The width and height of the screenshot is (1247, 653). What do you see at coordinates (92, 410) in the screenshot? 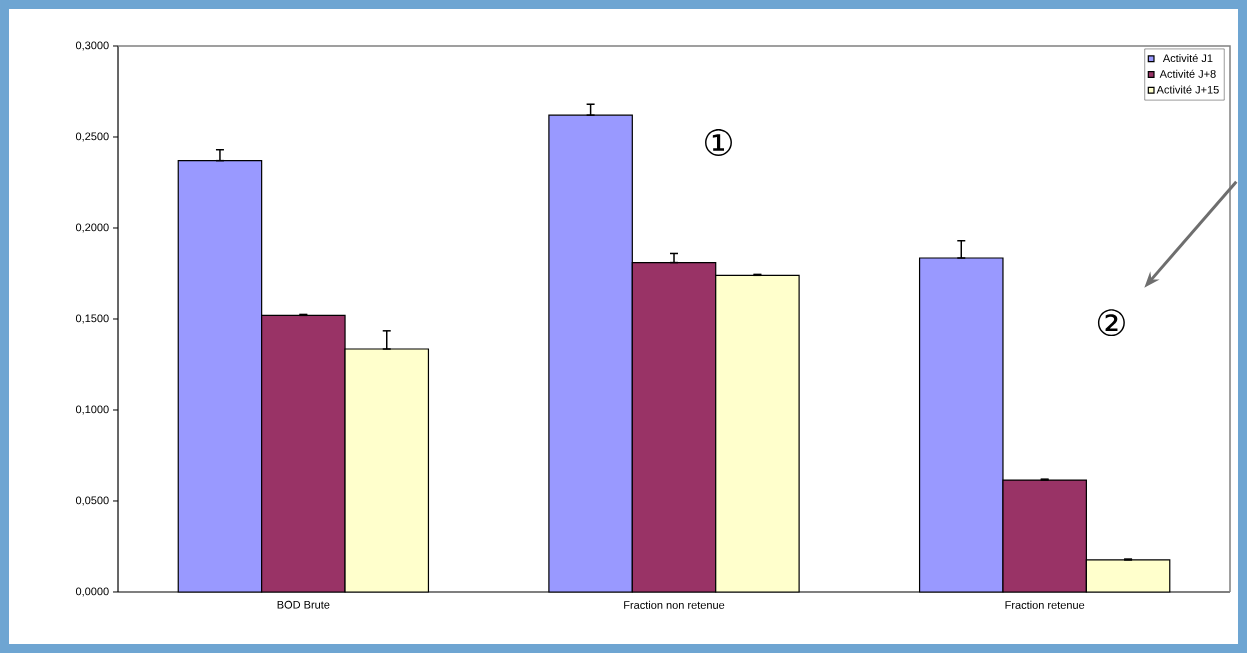
I see `y-tick-label: 0,1000` at bounding box center [92, 410].